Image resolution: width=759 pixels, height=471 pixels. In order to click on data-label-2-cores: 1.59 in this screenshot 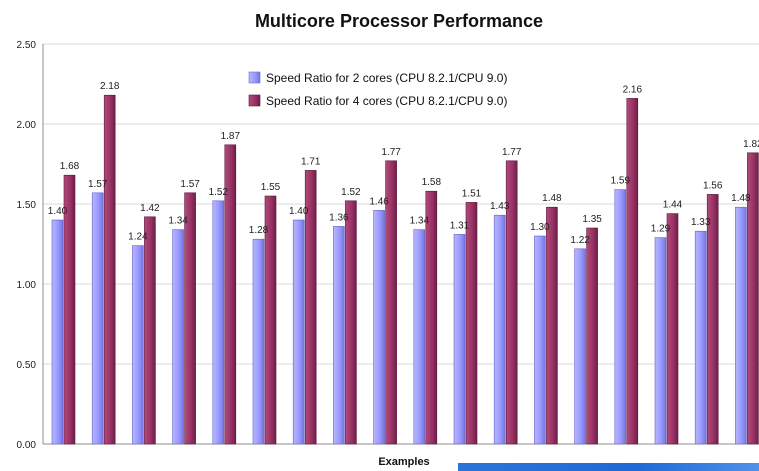, I will do `click(621, 181)`.